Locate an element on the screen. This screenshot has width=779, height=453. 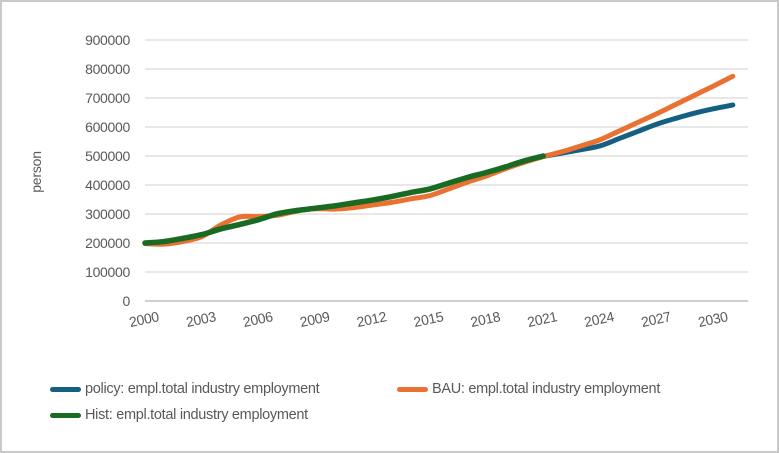
y-tick-label: 300000 is located at coordinates (107, 214).